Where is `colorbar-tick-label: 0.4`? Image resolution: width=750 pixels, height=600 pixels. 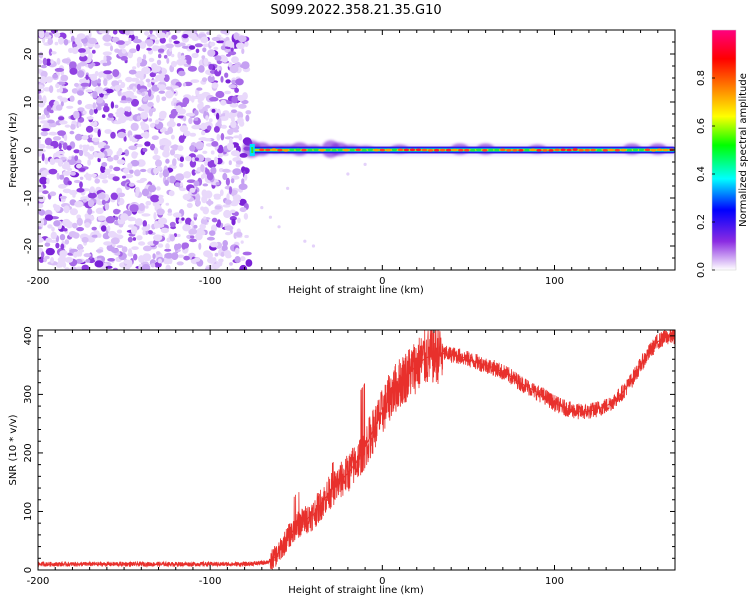
colorbar-tick-label: 0.4 is located at coordinates (701, 174).